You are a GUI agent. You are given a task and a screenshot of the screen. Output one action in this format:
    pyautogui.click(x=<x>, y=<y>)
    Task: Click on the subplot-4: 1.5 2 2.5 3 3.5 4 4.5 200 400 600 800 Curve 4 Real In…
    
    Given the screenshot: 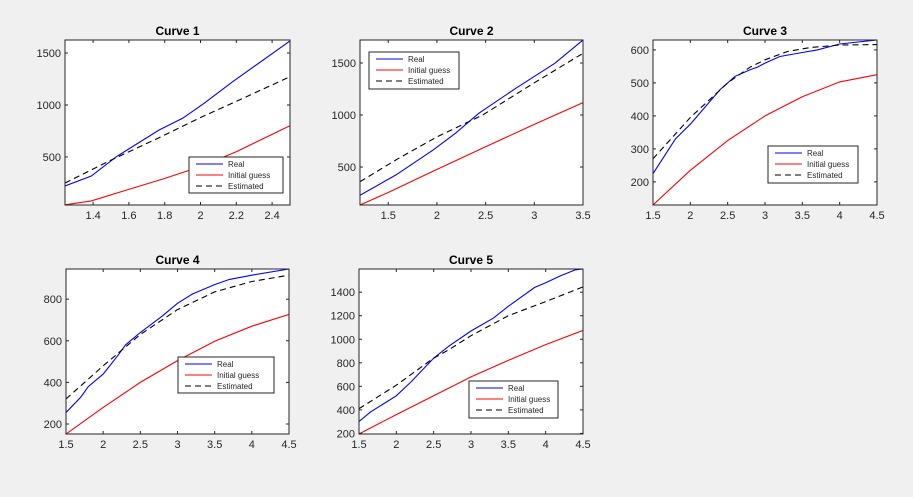 What is the action you would take?
    pyautogui.click(x=170, y=352)
    